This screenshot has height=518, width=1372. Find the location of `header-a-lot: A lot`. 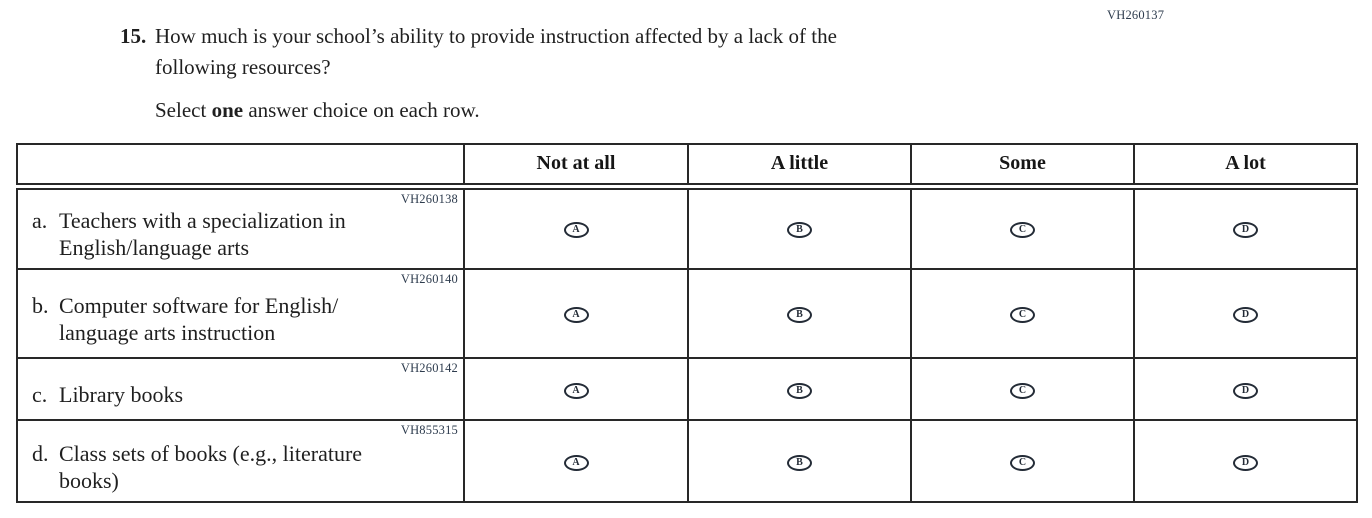

header-a-lot: A lot is located at coordinates (1245, 166).